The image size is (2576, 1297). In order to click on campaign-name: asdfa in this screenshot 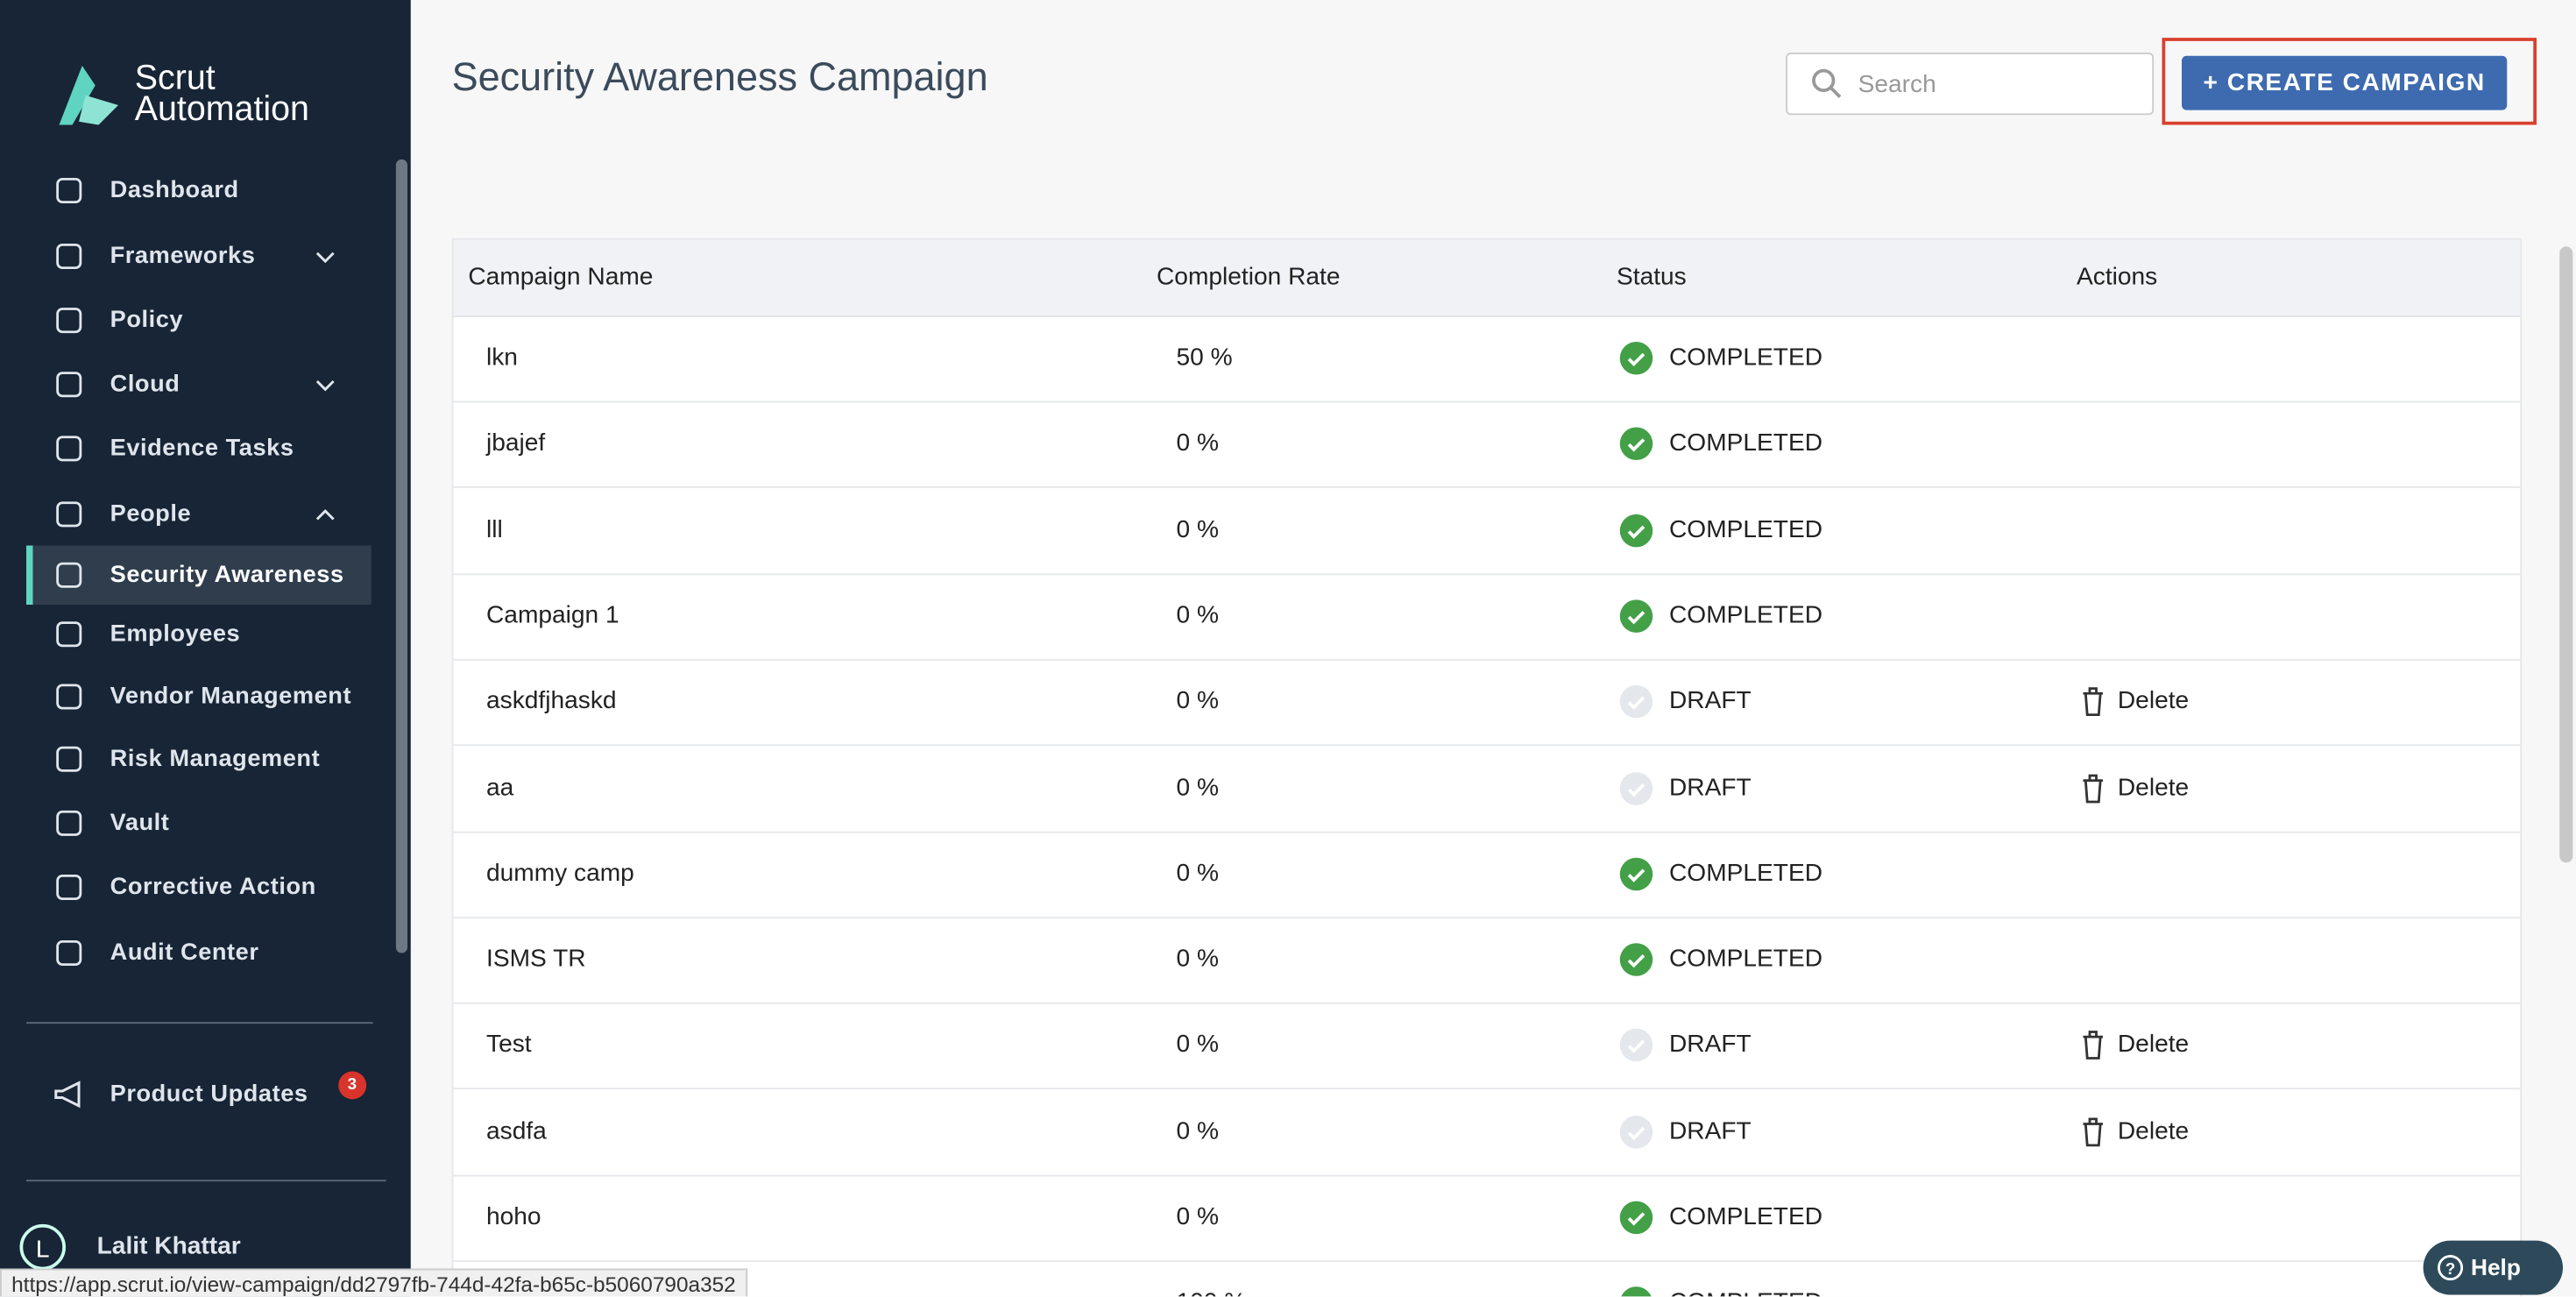, I will do `click(516, 1130)`.